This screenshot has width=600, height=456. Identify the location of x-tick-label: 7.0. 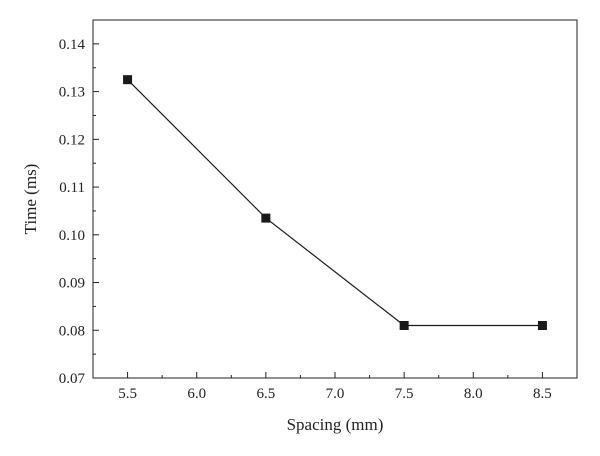
(335, 394).